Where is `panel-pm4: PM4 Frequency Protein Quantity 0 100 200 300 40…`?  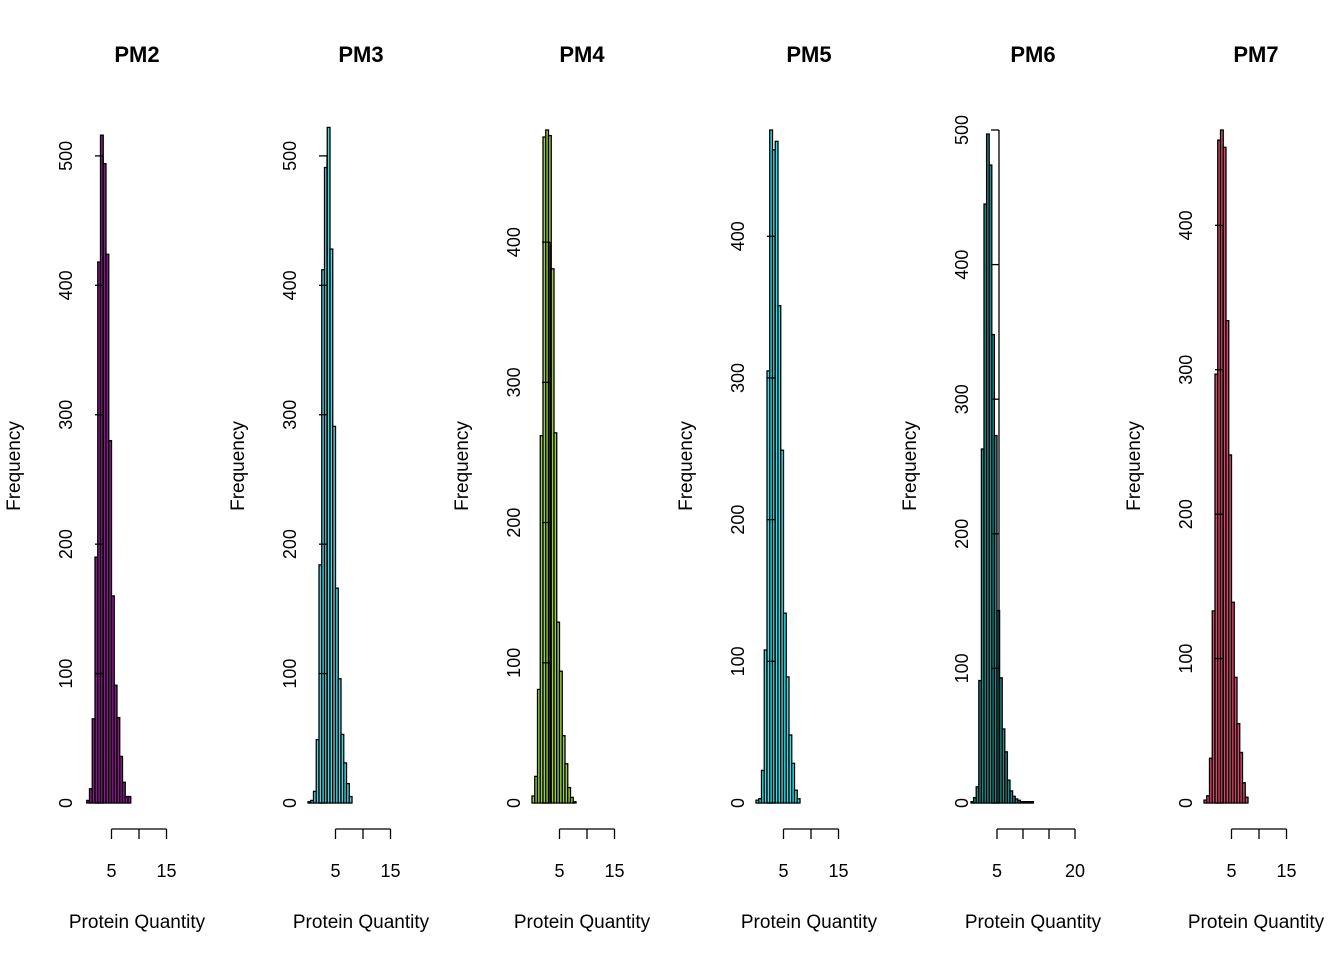 panel-pm4: PM4 Frequency Protein Quantity 0 100 200 300 40… is located at coordinates (551, 487).